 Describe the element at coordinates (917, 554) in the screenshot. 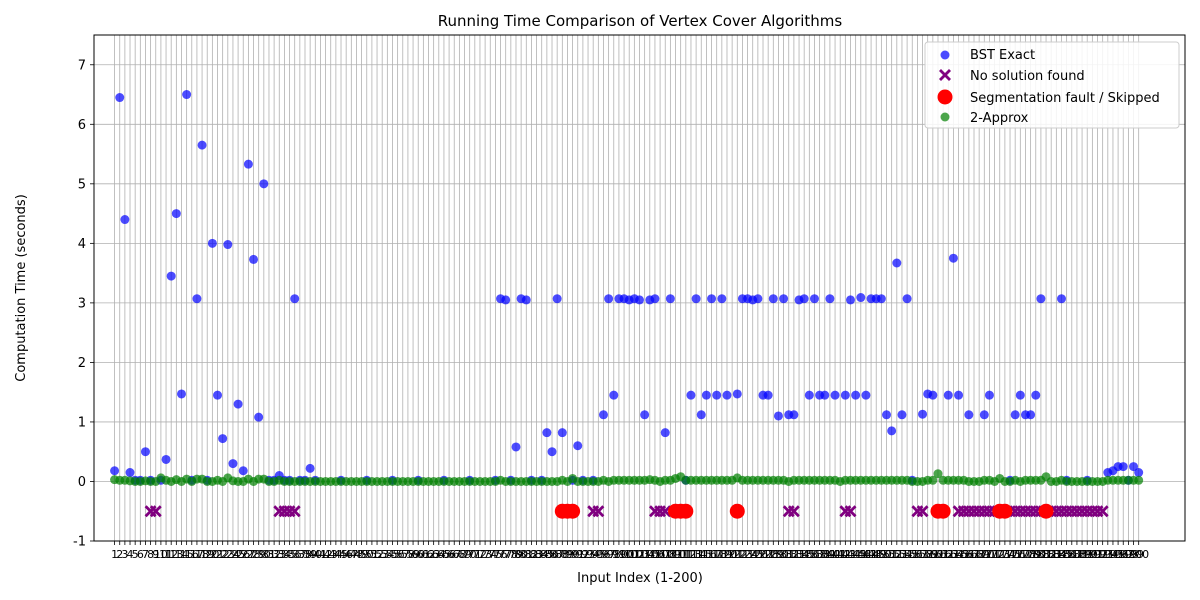

I see `x-tick-label: 157` at that location.